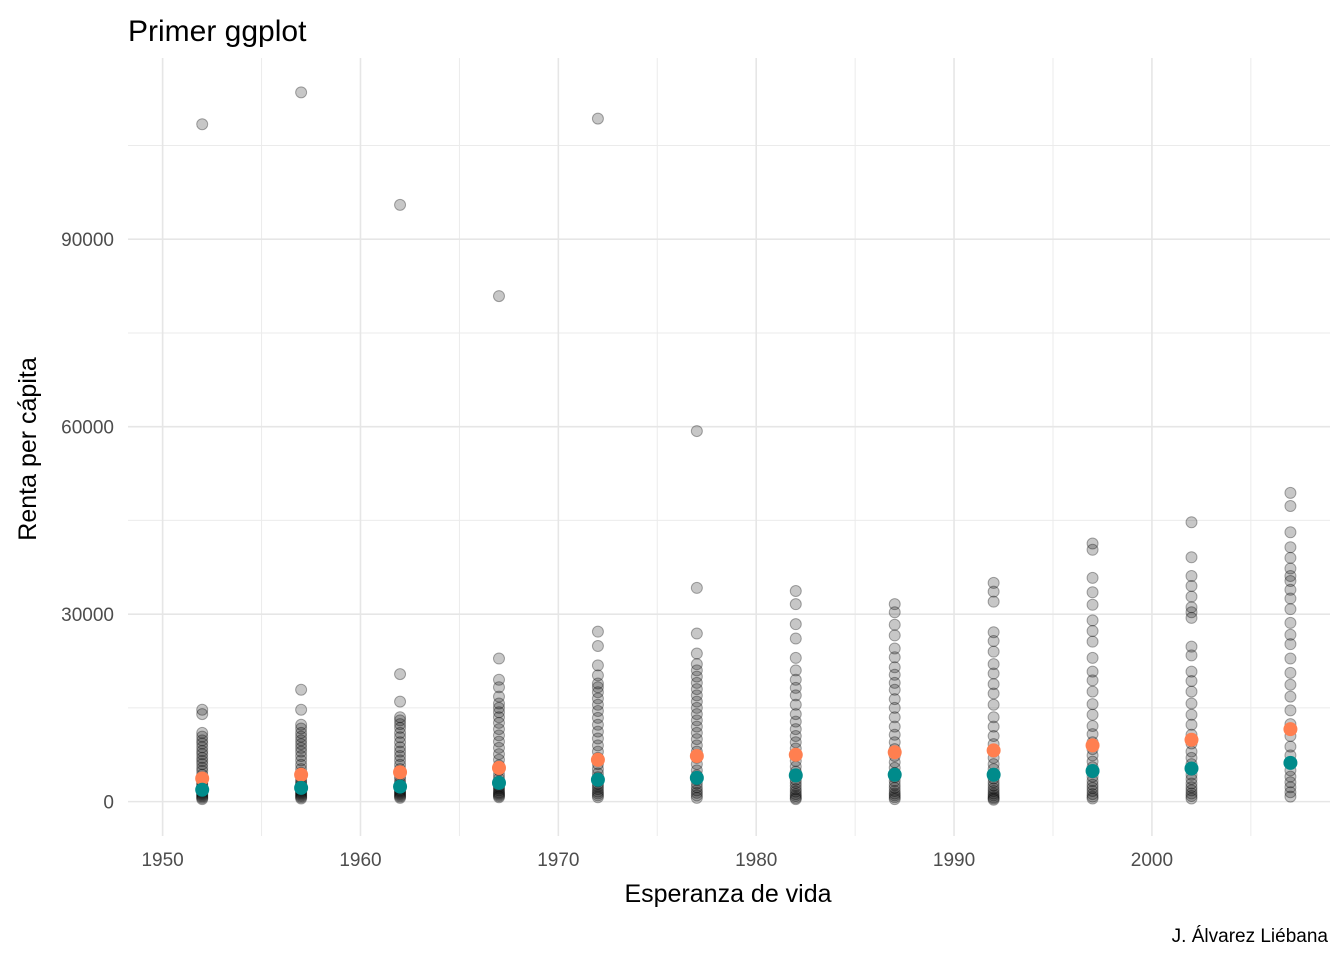 This screenshot has width=1344, height=960. Describe the element at coordinates (87, 428) in the screenshot. I see `y-tick-label: 60000` at that location.